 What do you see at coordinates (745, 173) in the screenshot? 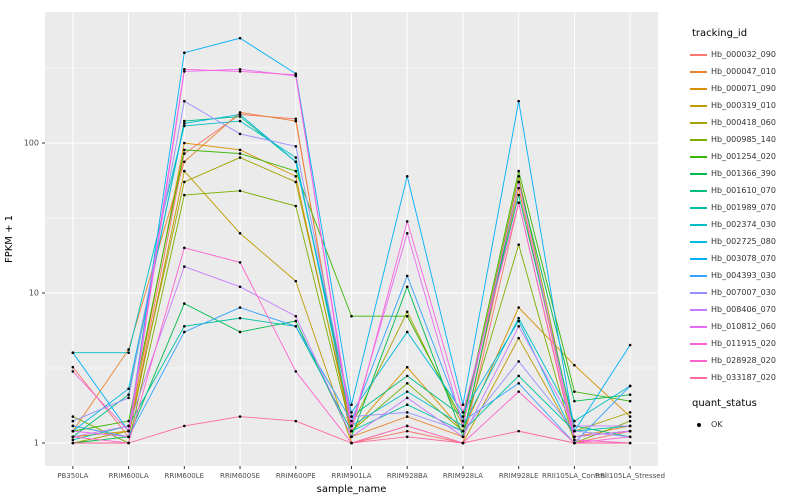
I see `legend-item: Hb_001366_390` at bounding box center [745, 173].